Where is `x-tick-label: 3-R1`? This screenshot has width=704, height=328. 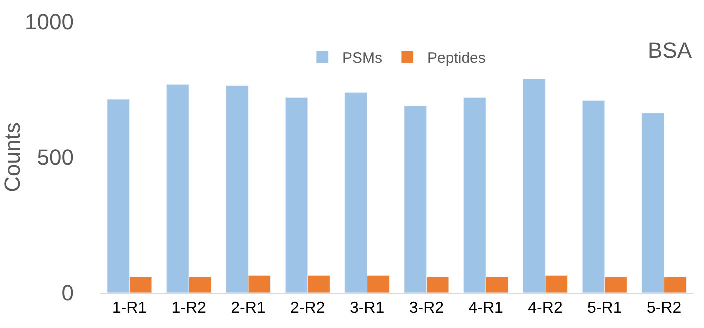
x-tick-label: 3-R1 is located at coordinates (367, 309).